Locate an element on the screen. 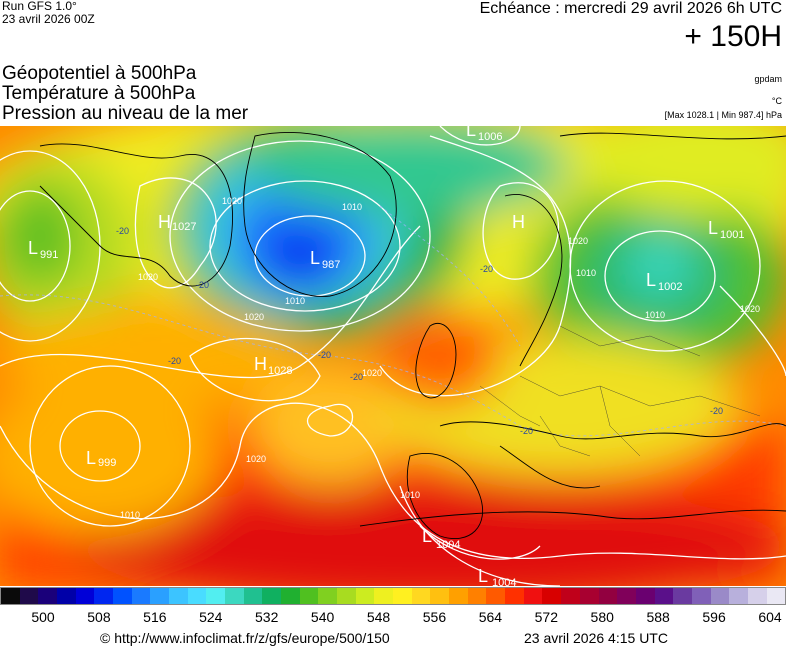 This screenshot has width=786, height=648. center-value: 1027 is located at coordinates (184, 227).